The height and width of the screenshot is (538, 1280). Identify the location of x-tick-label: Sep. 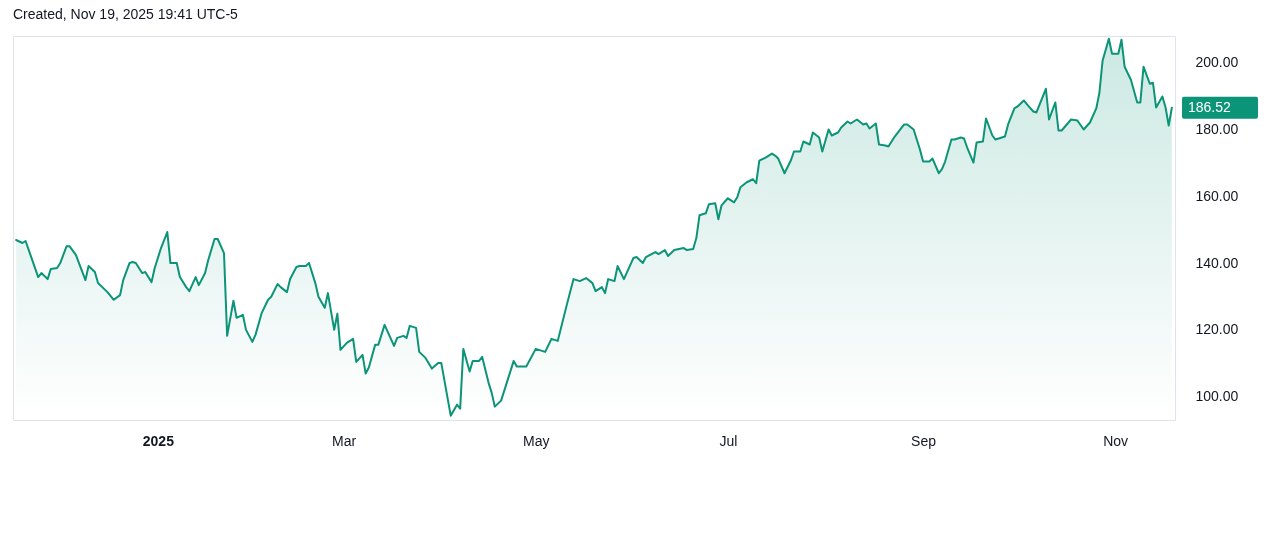
(924, 440).